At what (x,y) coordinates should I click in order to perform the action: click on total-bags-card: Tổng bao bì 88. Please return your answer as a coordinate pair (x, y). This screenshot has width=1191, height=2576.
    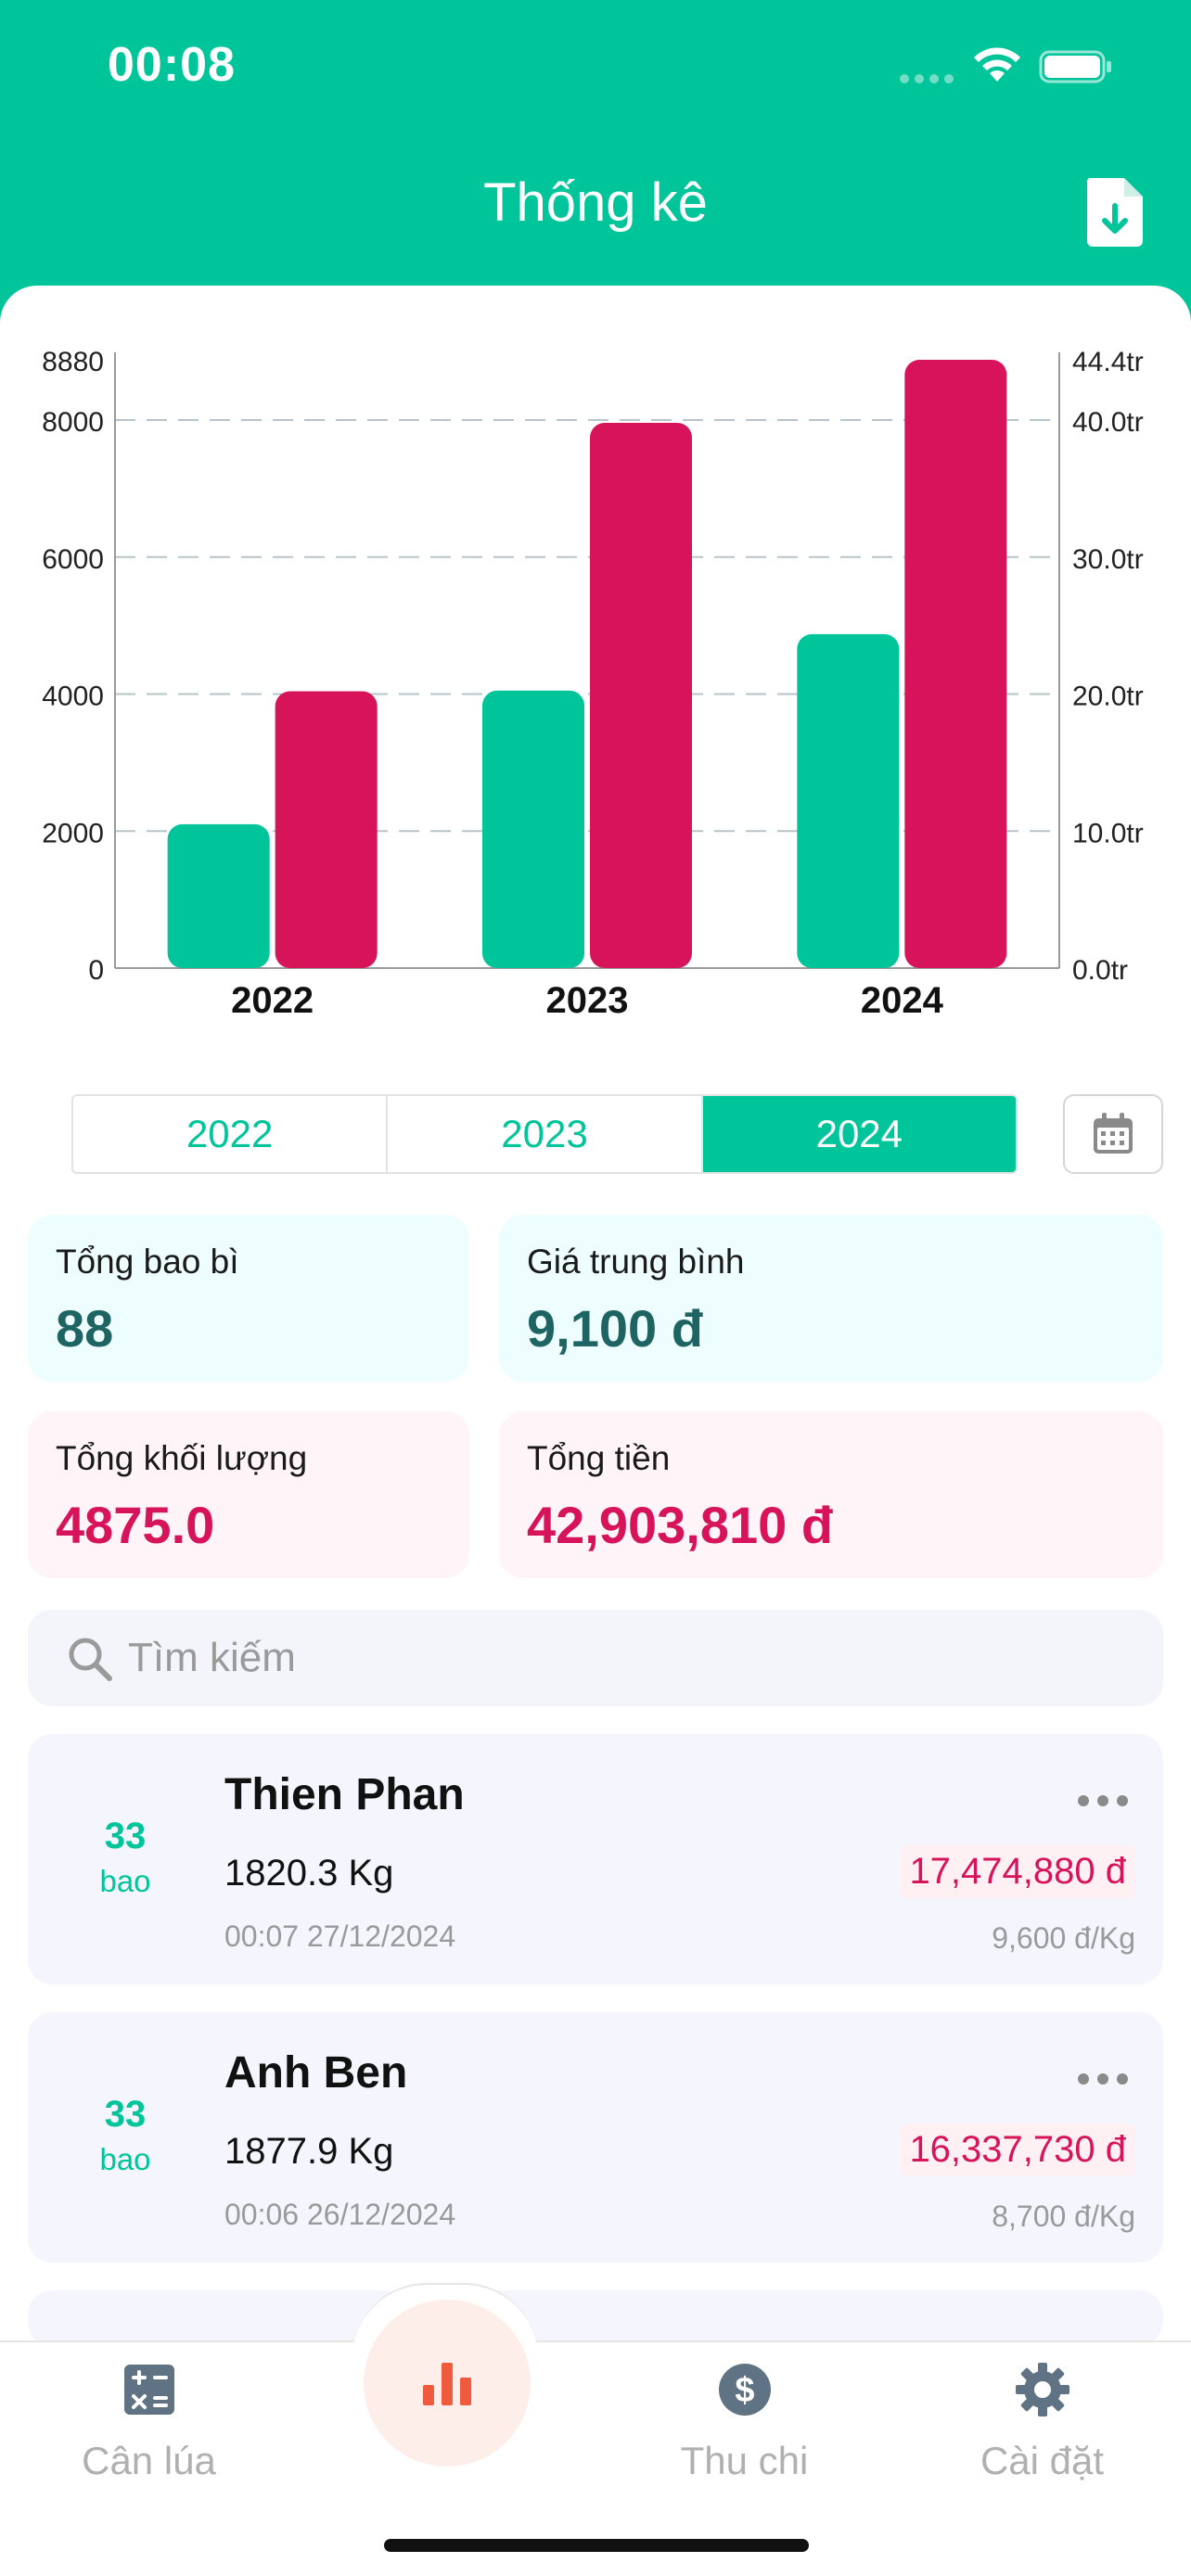
    Looking at the image, I should click on (248, 1298).